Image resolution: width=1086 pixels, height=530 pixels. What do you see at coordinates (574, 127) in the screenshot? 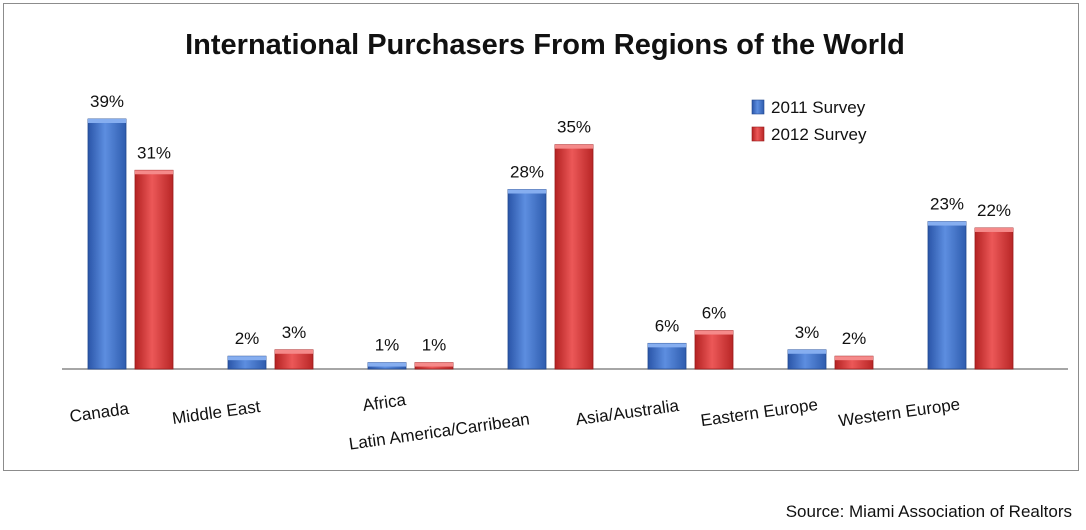
I see `data-label: 35%` at bounding box center [574, 127].